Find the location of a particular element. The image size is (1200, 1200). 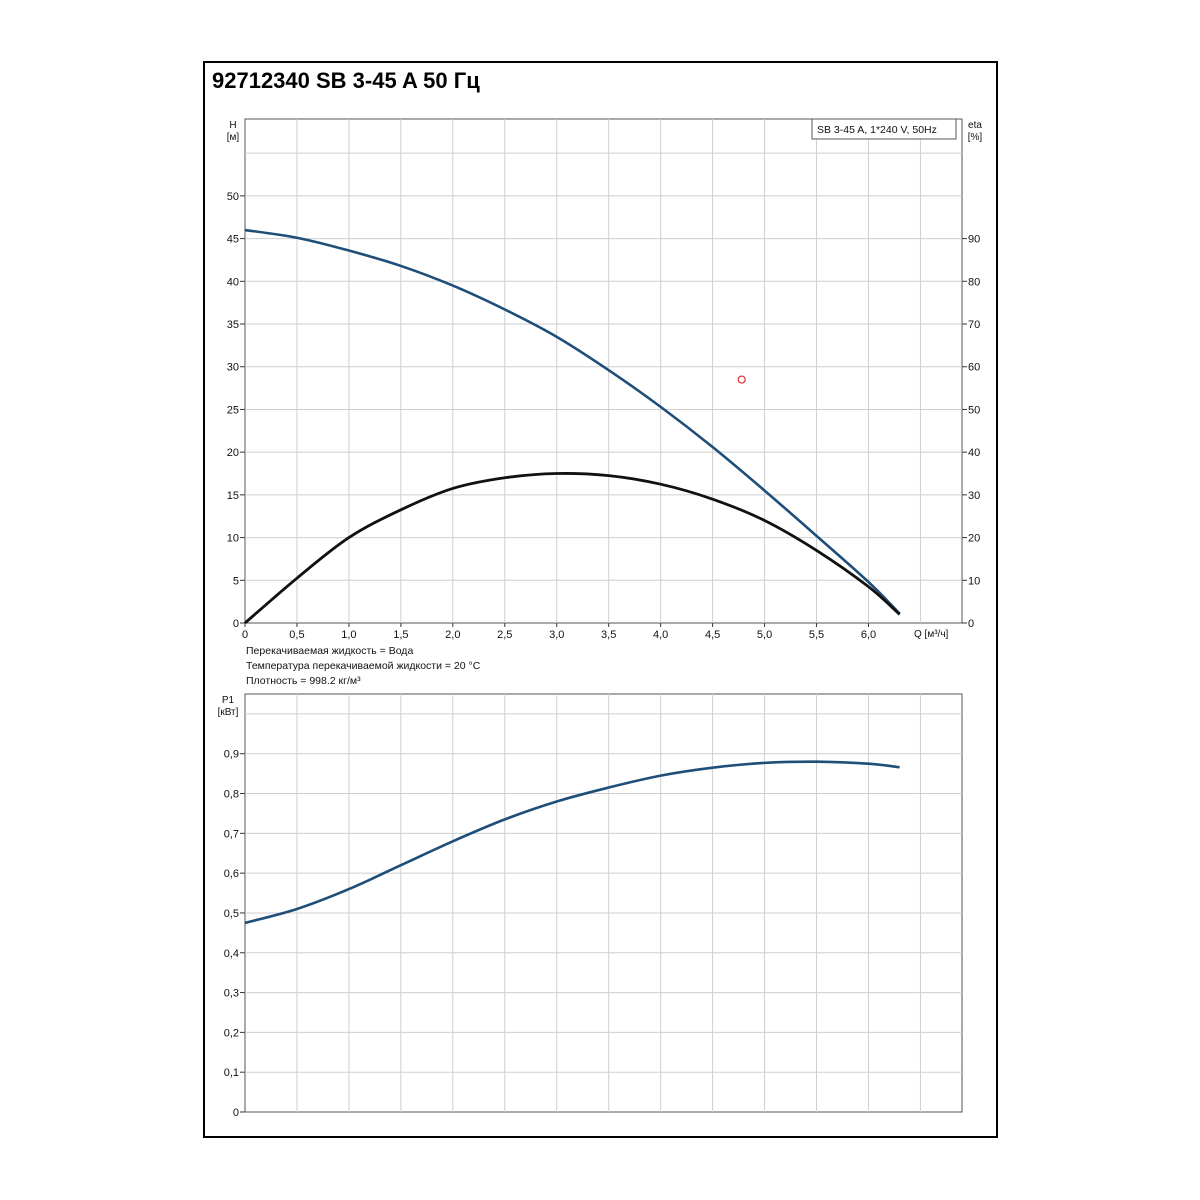

eta-axis-unit: [%] is located at coordinates (975, 137).